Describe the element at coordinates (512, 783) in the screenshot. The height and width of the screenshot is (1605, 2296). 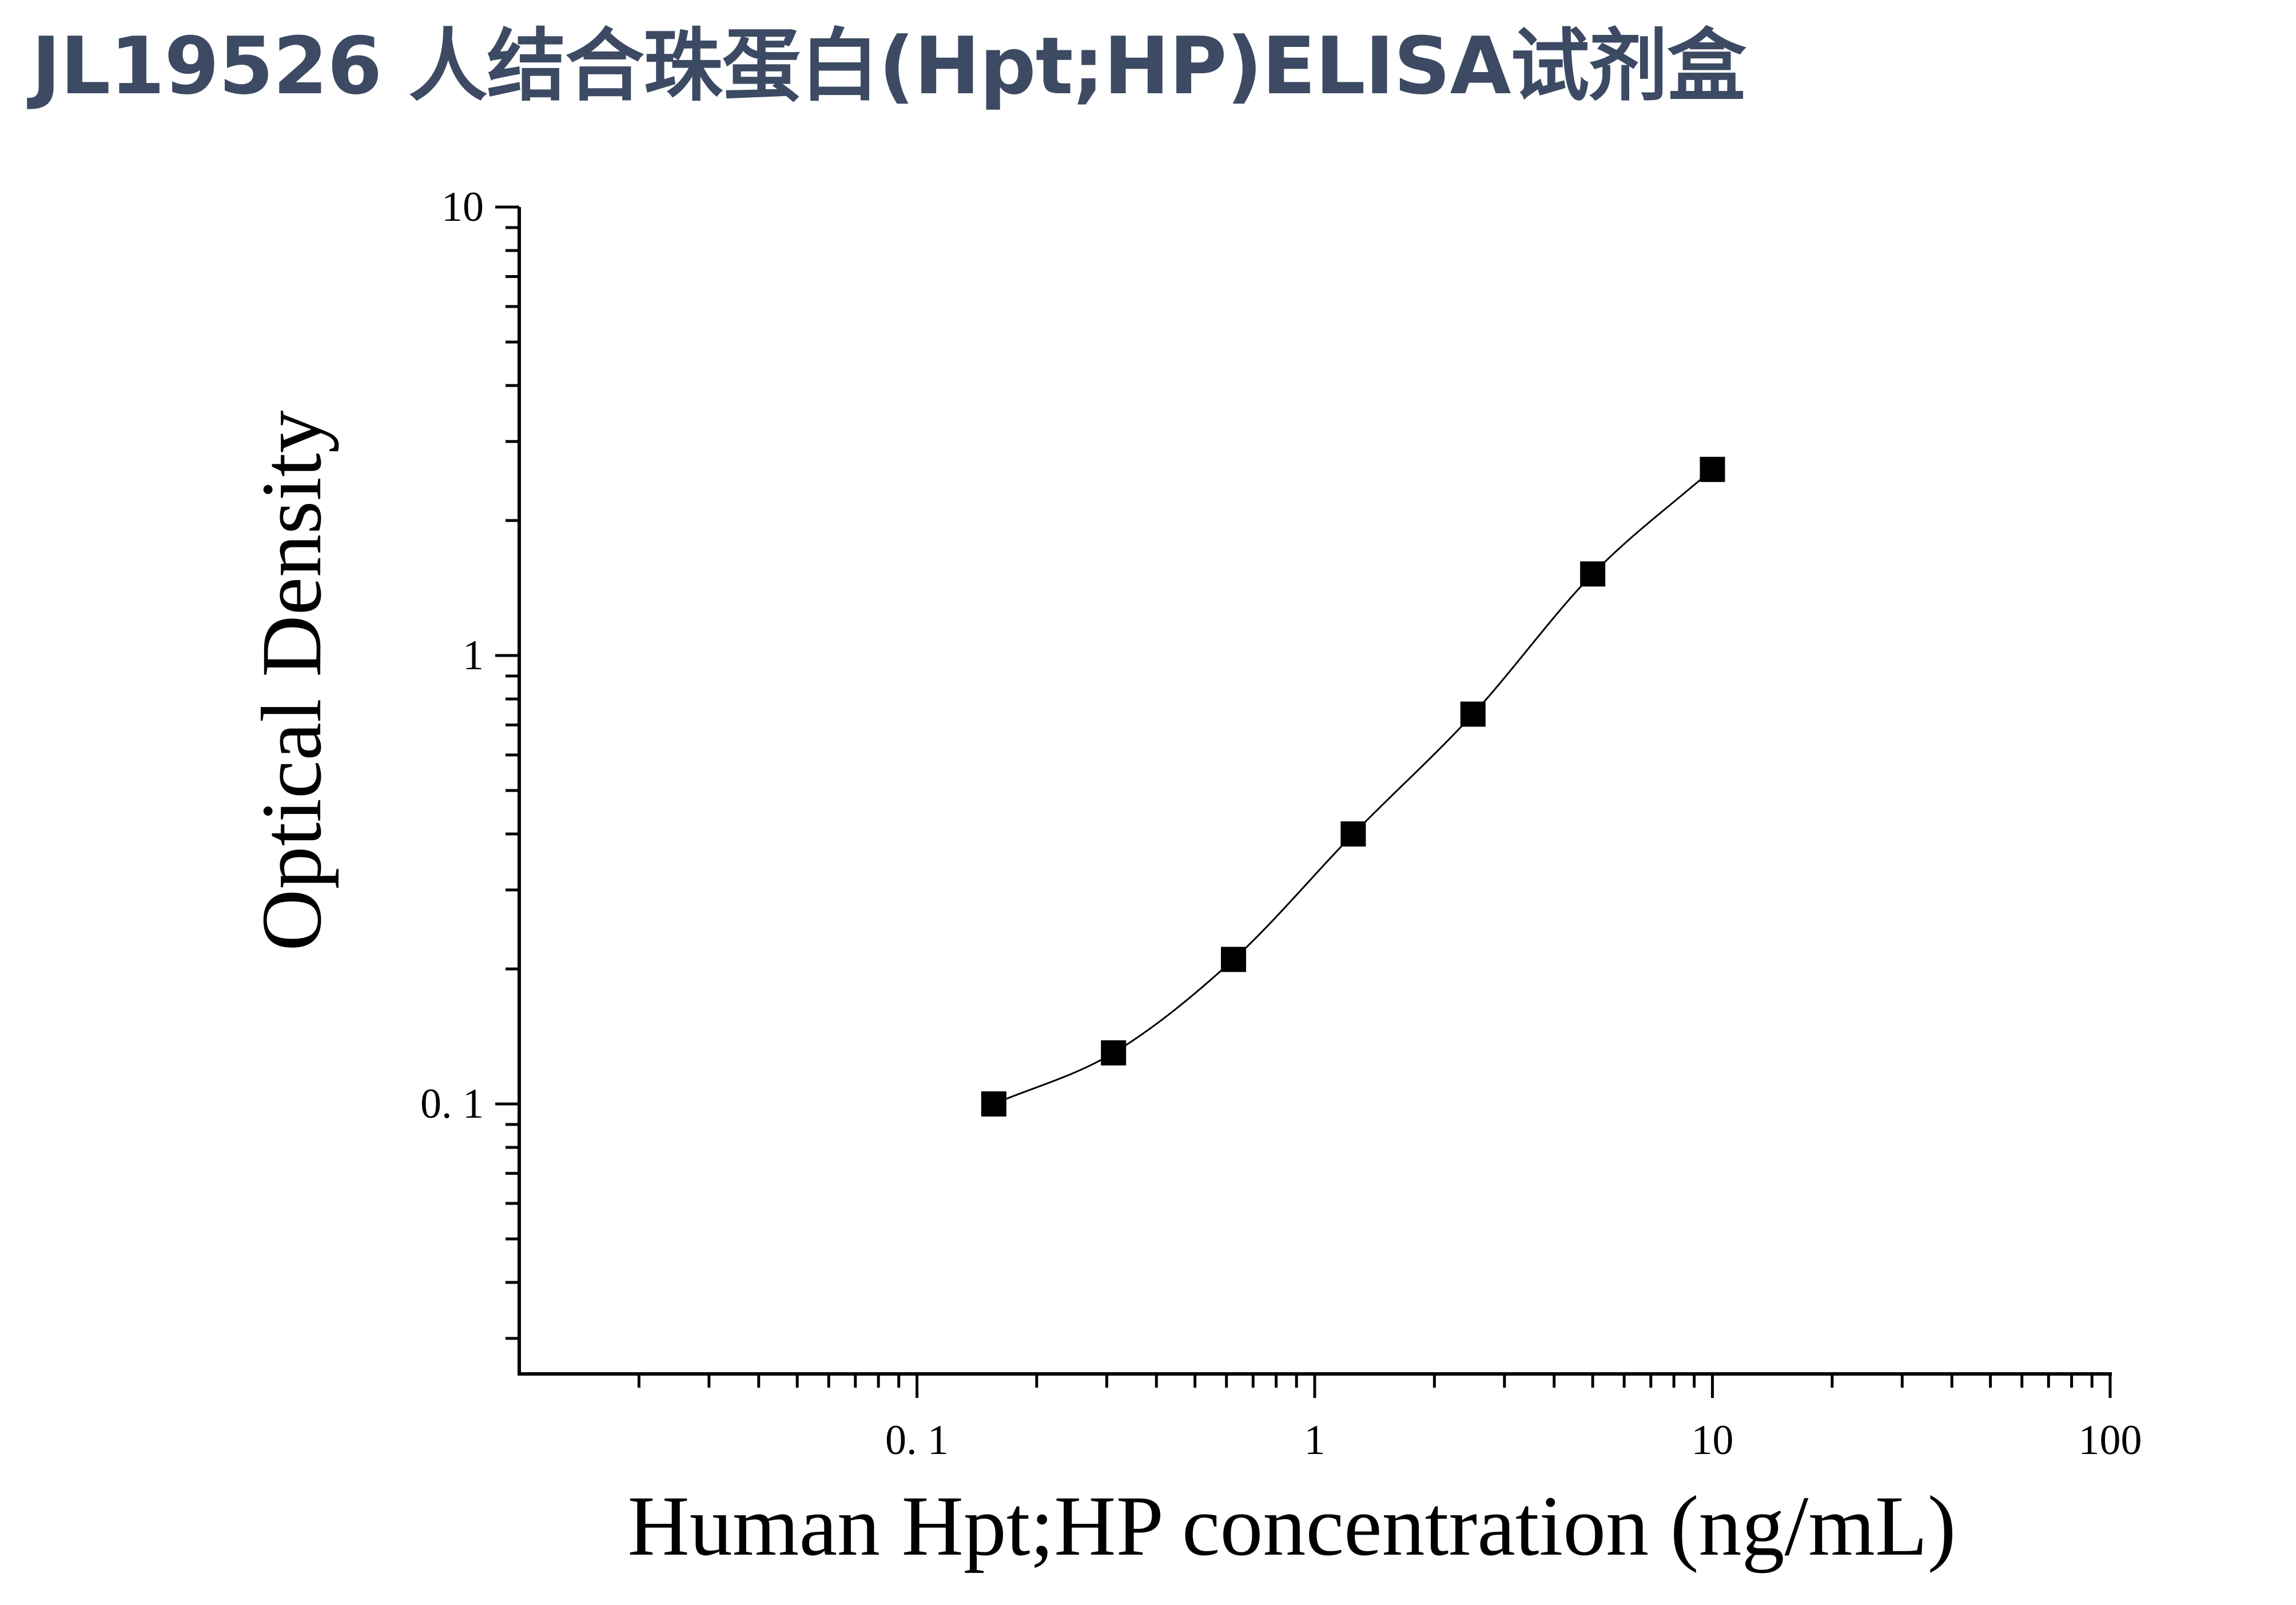
I see `y-axis-minor-ticks` at that location.